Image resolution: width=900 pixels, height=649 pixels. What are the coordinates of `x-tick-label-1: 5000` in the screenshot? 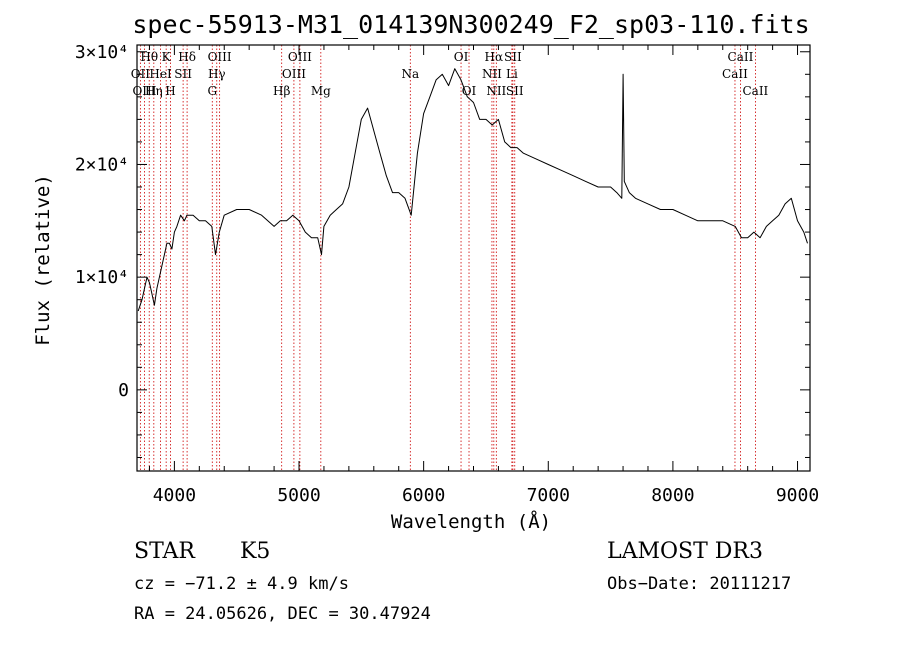 It's located at (298, 495).